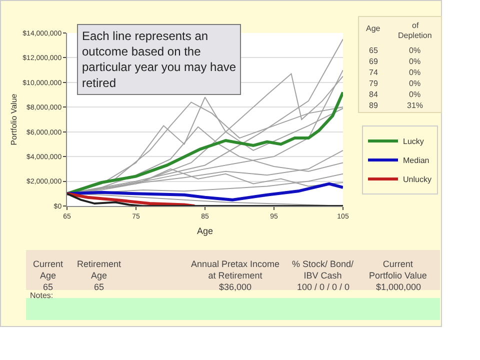 This screenshot has width=480, height=360. What do you see at coordinates (48, 270) in the screenshot?
I see `text: Current Age` at bounding box center [48, 270].